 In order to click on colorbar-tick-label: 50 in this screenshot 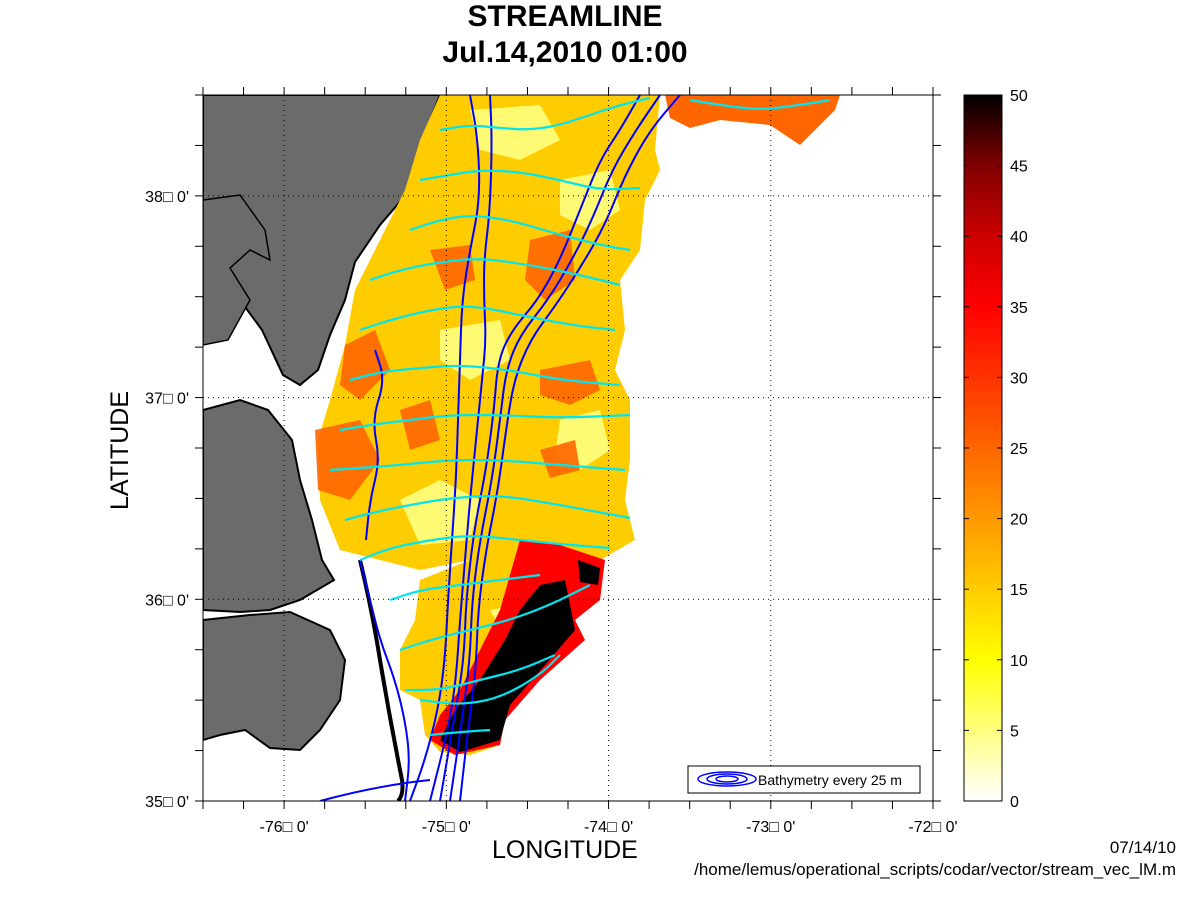, I will do `click(1019, 96)`.